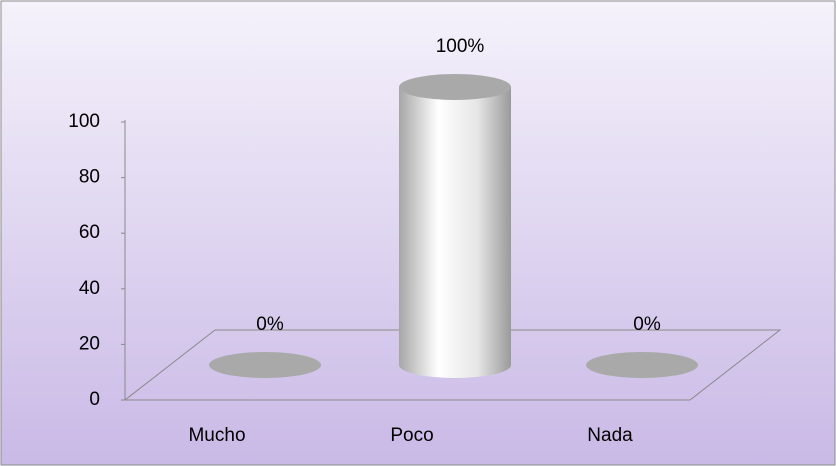  I want to click on cylinder-bottom, so click(455, 365).